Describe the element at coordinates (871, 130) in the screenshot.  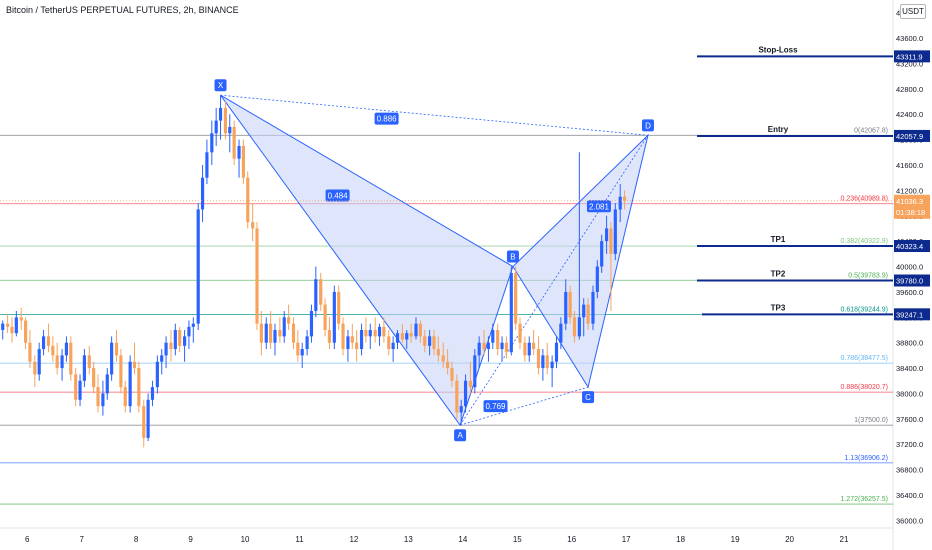
I see `fib-level-label: 0(42067.8)` at that location.